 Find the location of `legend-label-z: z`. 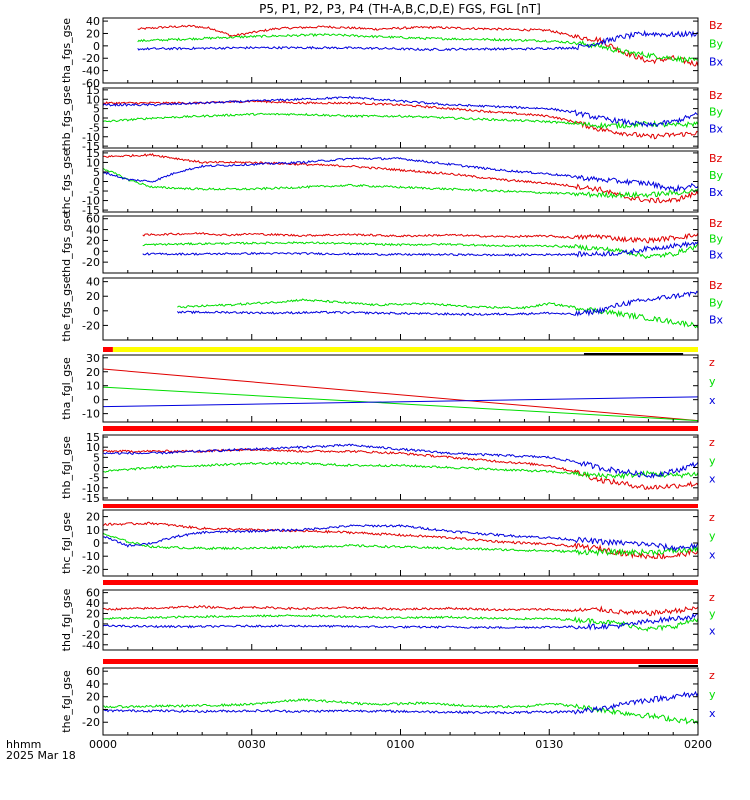

legend-label-z: z is located at coordinates (712, 675).